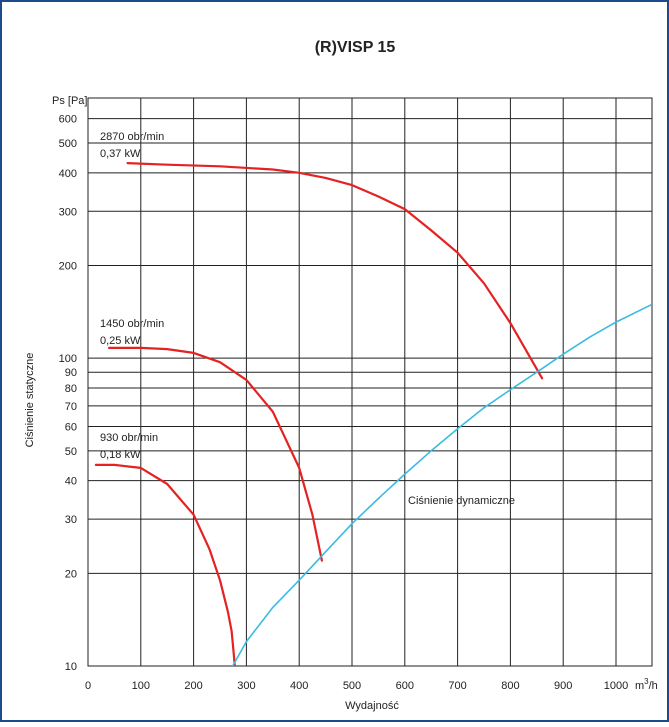  What do you see at coordinates (461, 501) in the screenshot?
I see `series-label: Ciśnienie dynamiczne` at bounding box center [461, 501].